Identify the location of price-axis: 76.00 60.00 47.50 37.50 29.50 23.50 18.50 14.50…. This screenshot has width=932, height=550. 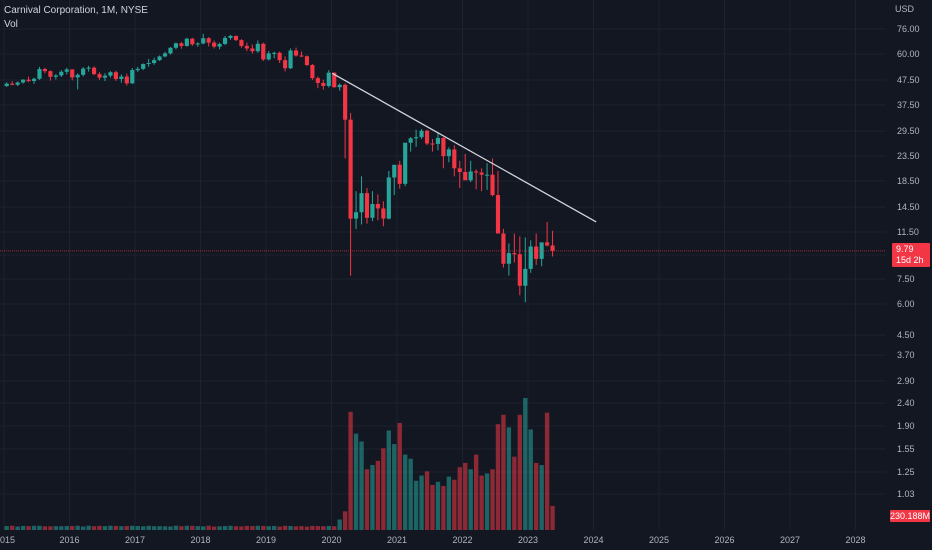
(908, 261).